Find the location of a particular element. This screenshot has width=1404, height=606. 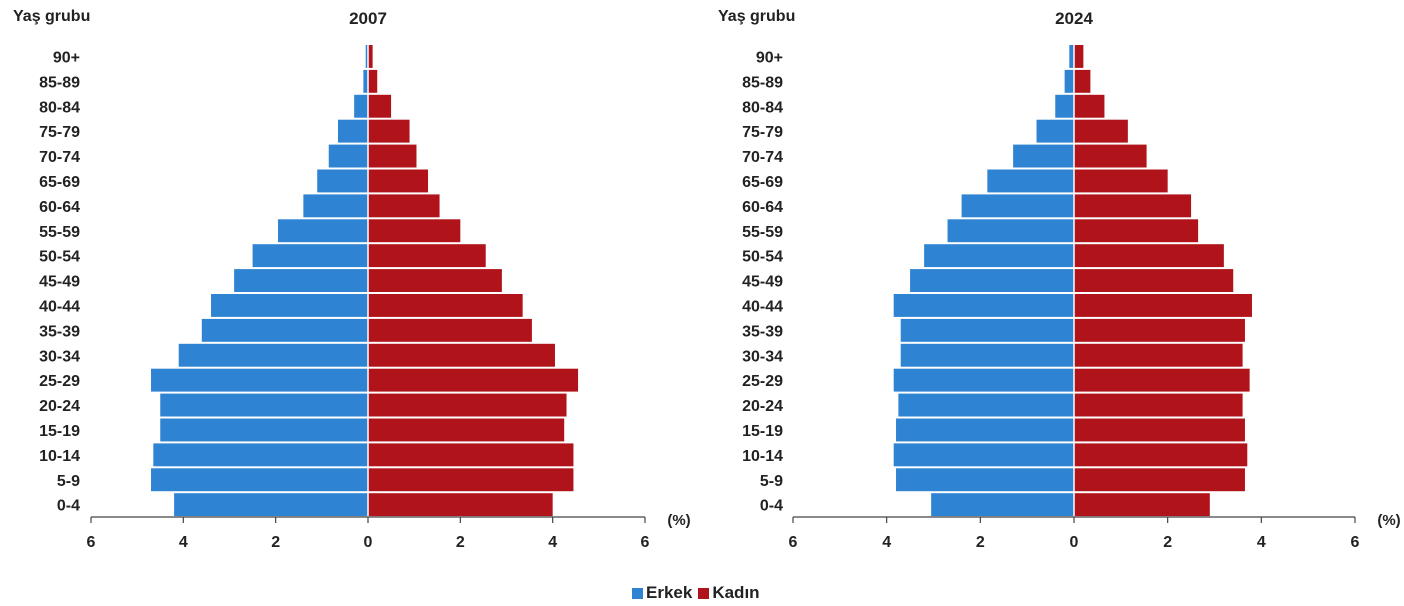

tick-label-75-79: 75-79 is located at coordinates (59, 132).